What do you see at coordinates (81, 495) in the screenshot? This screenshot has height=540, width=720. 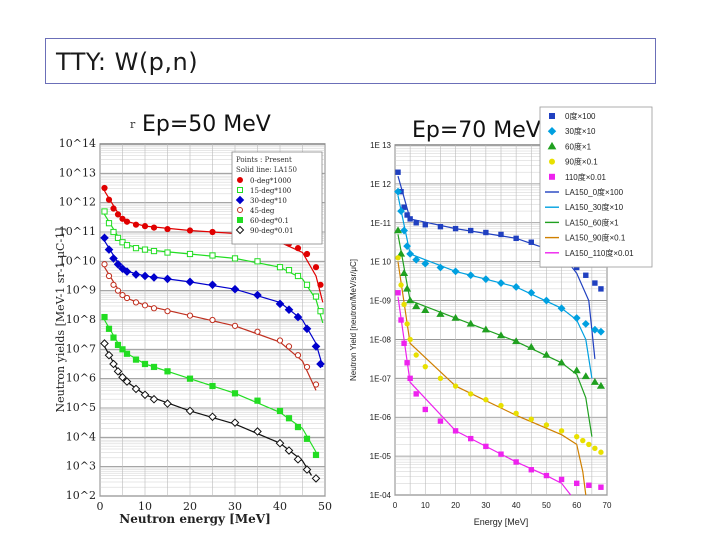 I see `y-tick-label: 10^2` at bounding box center [81, 495].